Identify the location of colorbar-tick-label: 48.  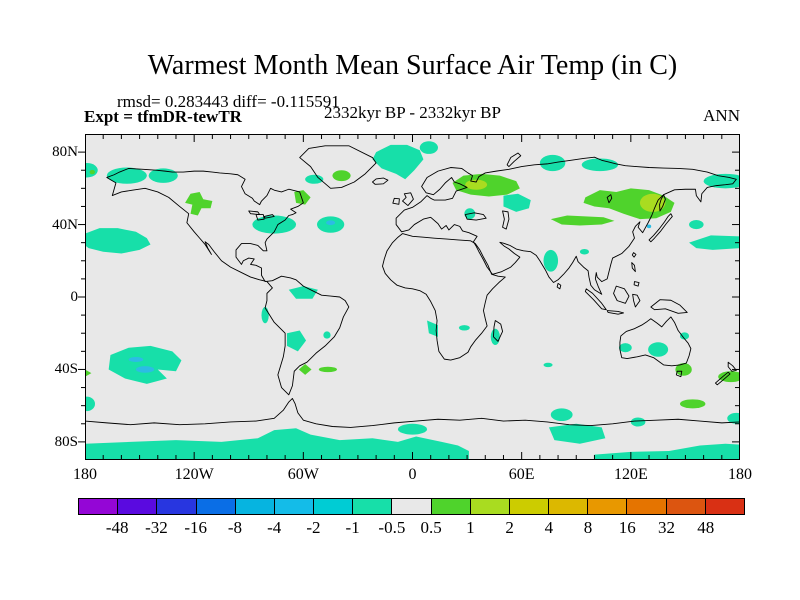
(706, 527).